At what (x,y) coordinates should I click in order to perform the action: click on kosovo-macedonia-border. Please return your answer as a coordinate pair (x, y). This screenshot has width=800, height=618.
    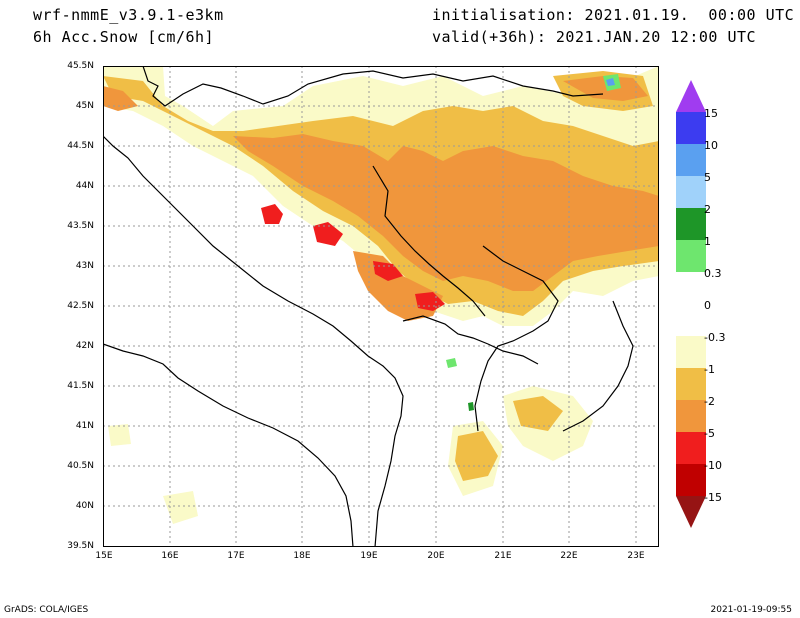
    Looking at the image, I should click on (516, 338).